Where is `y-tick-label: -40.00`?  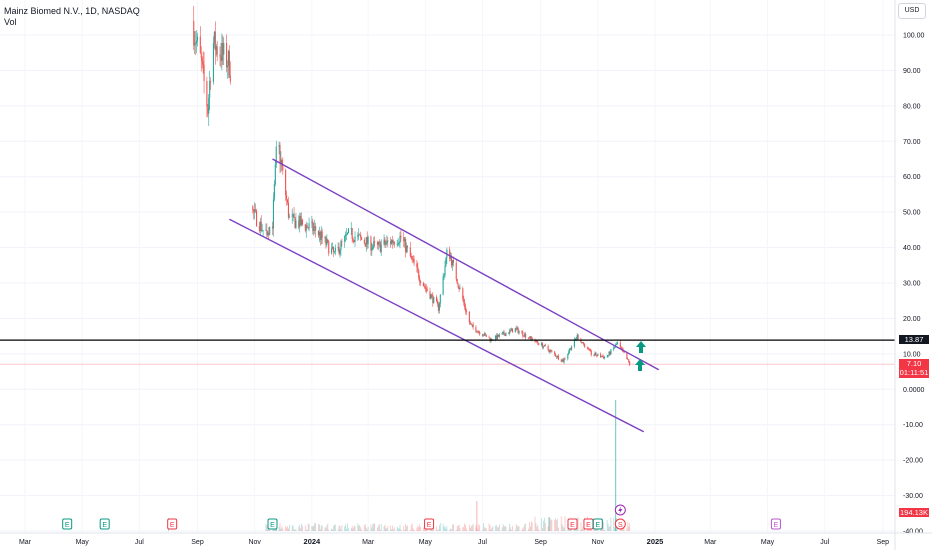 y-tick-label: -40.00 is located at coordinates (913, 532).